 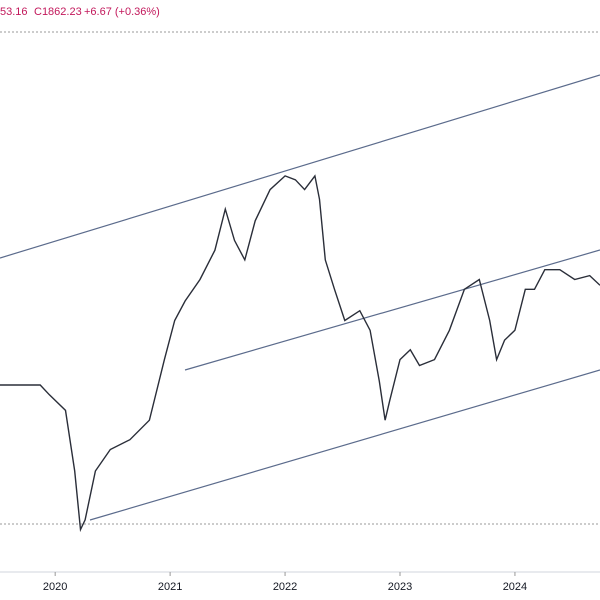 I want to click on header-close: C1862.23, so click(x=58, y=12).